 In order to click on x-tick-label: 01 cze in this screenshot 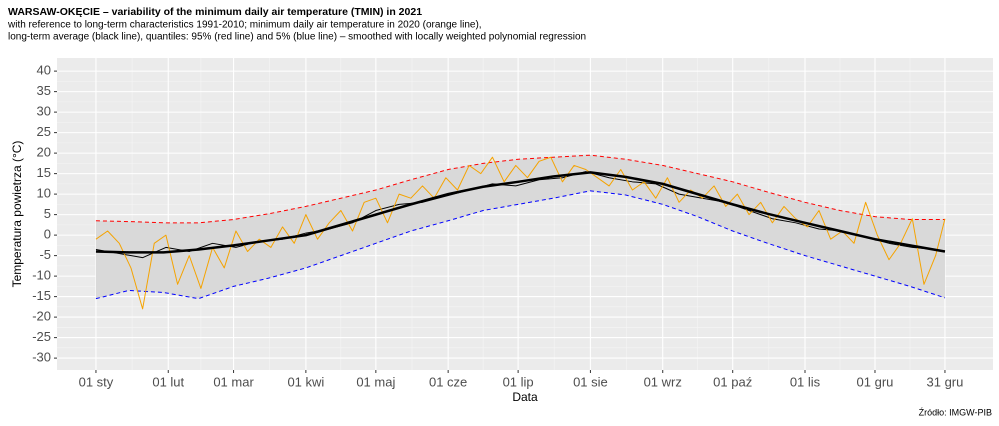, I will do `click(448, 381)`.